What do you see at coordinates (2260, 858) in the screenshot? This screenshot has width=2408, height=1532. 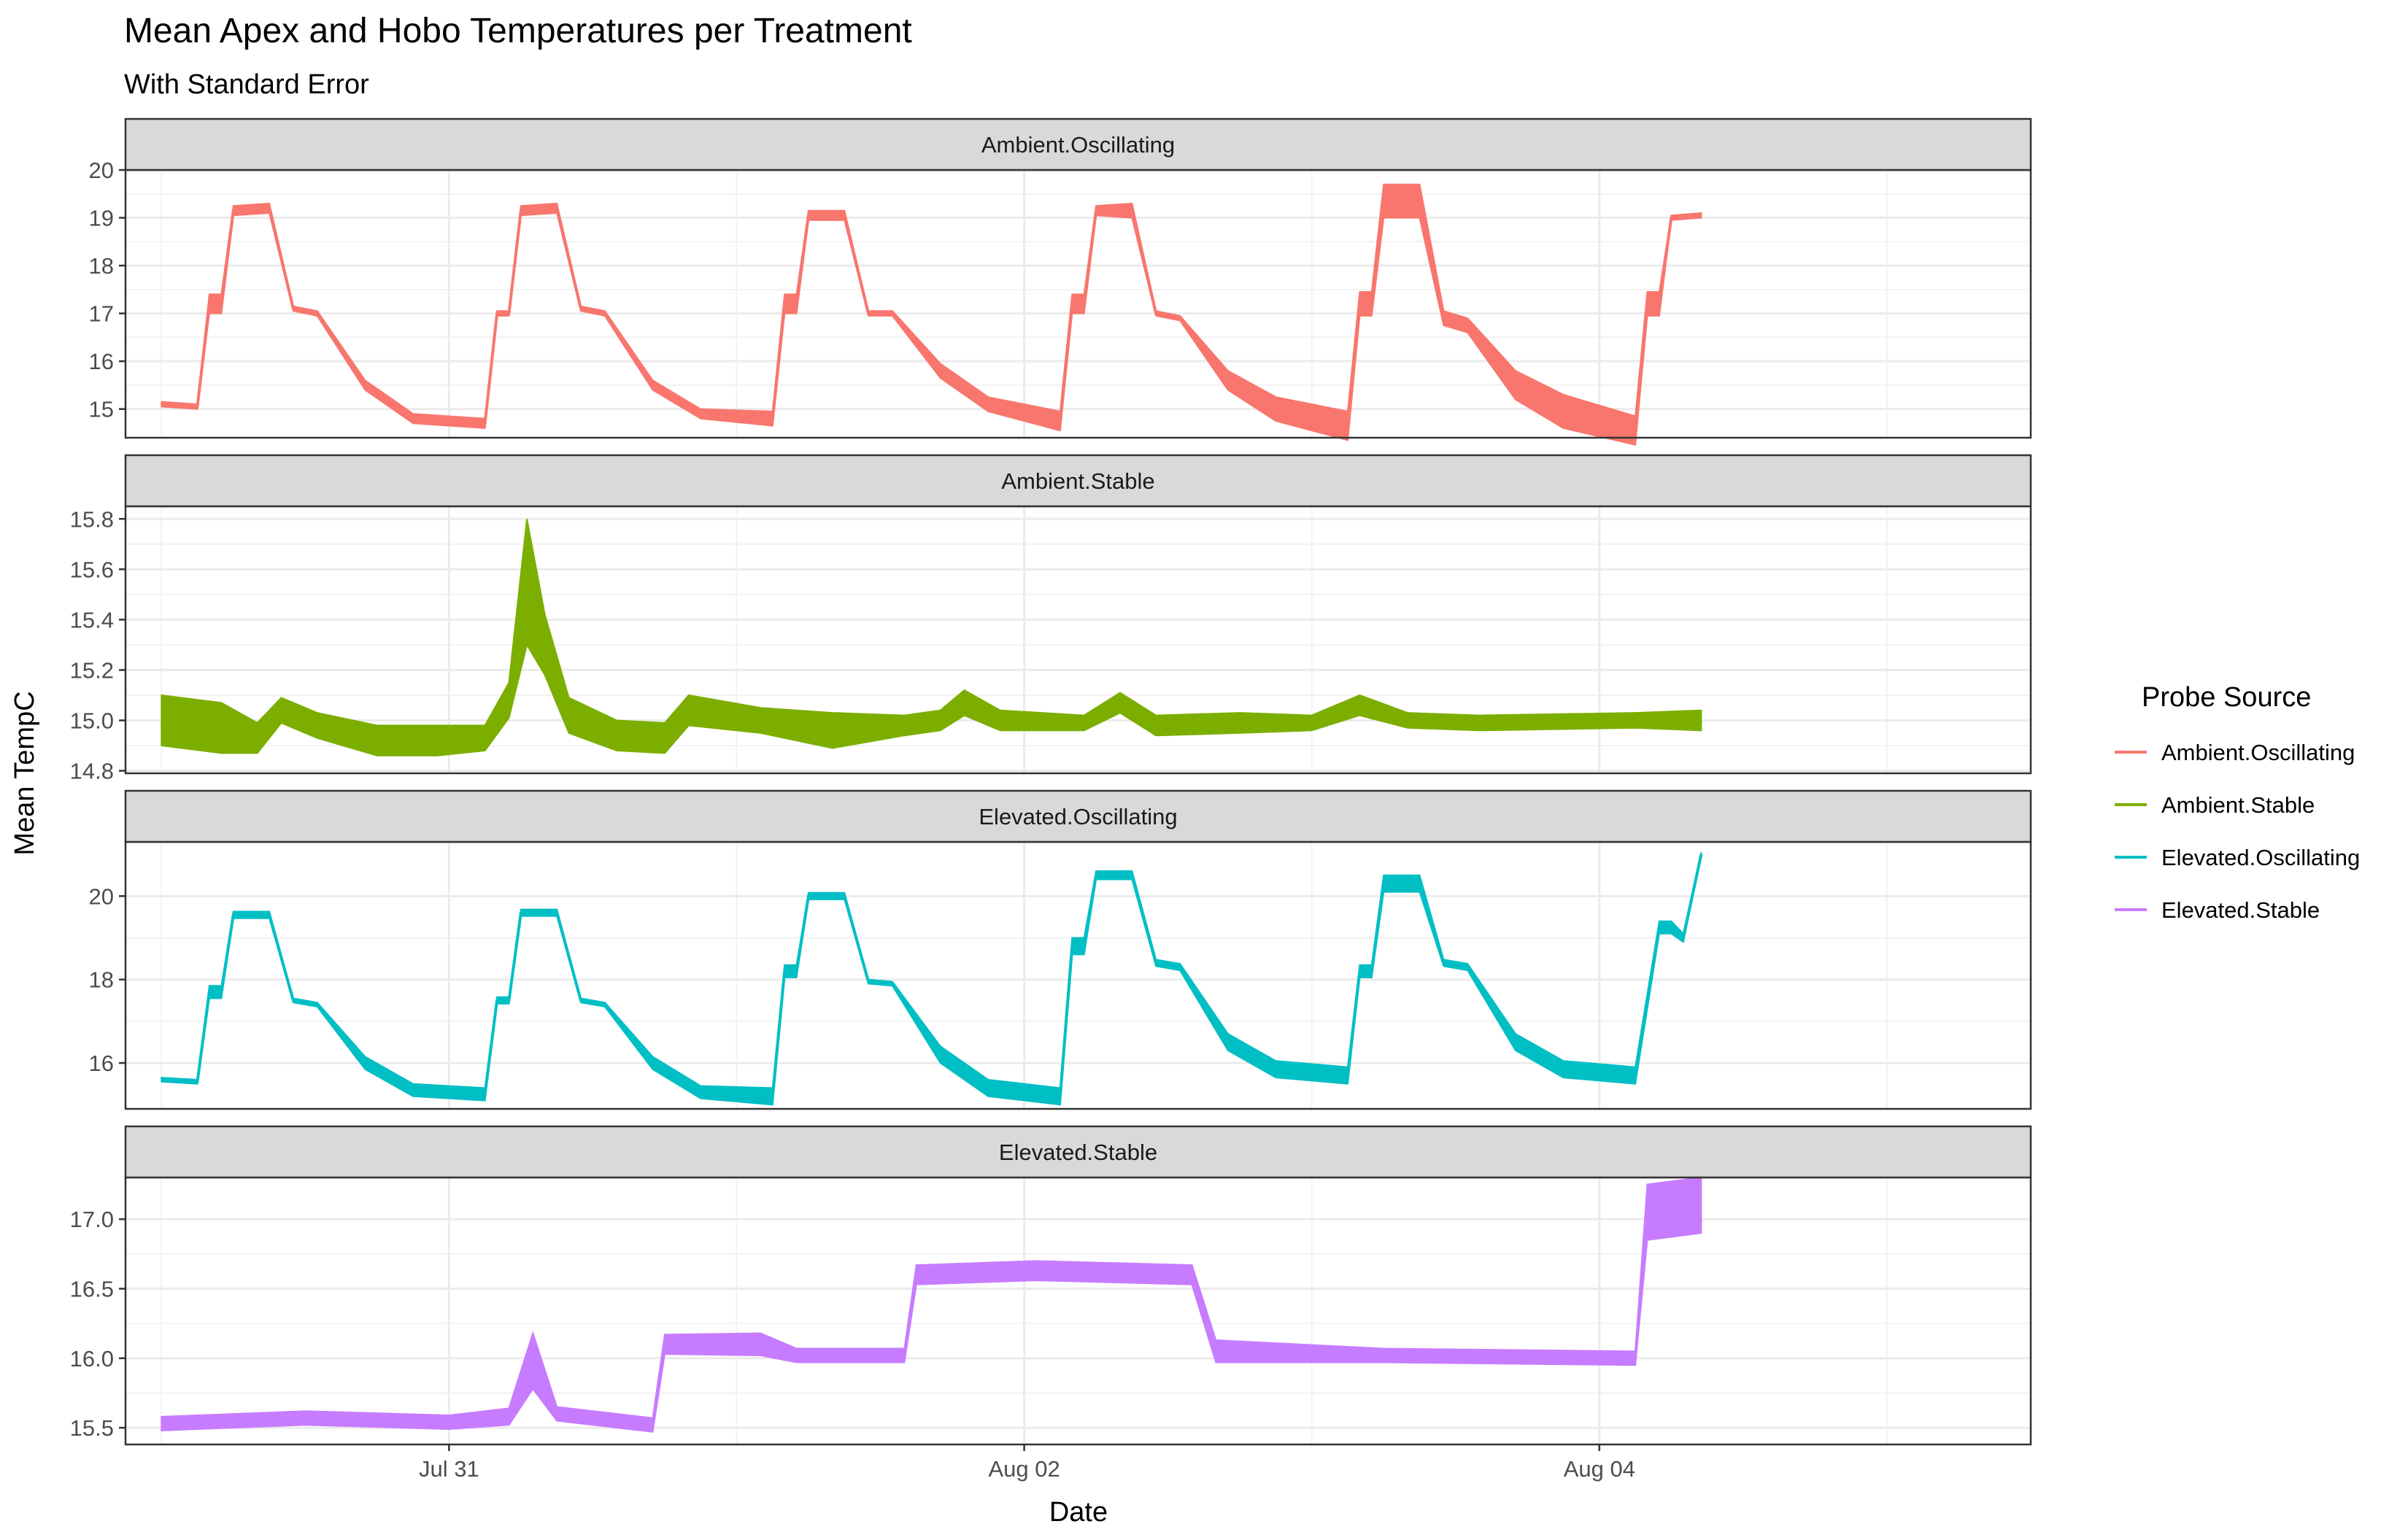 I see `legend-entry: Elevated.Oscillating` at bounding box center [2260, 858].